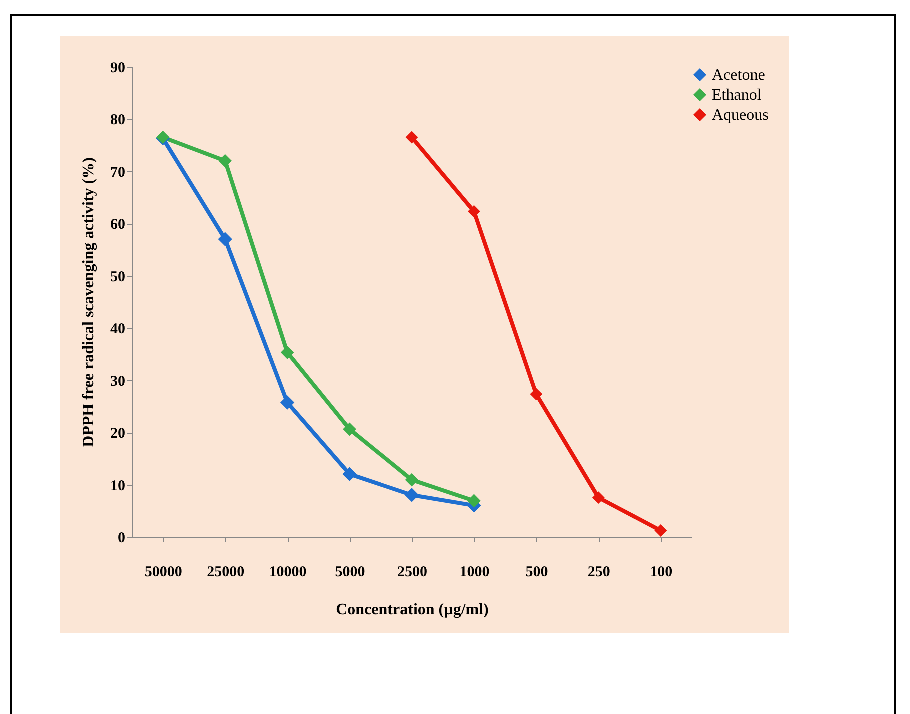 The width and height of the screenshot is (910, 714). Describe the element at coordinates (413, 572) in the screenshot. I see `x-tick-label: 2500` at that location.